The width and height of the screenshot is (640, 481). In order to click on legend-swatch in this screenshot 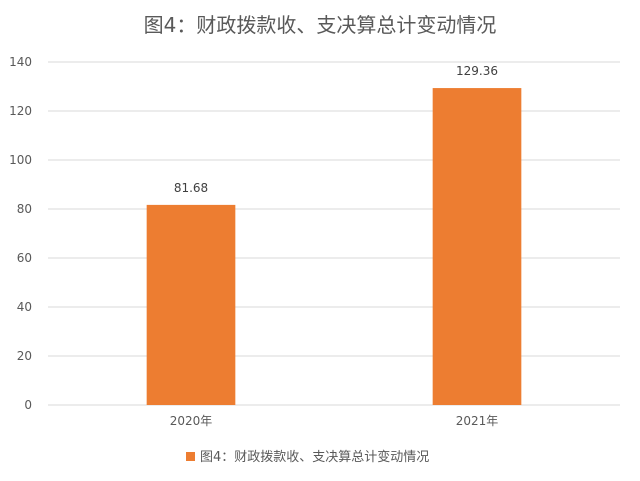, I will do `click(190, 456)`.